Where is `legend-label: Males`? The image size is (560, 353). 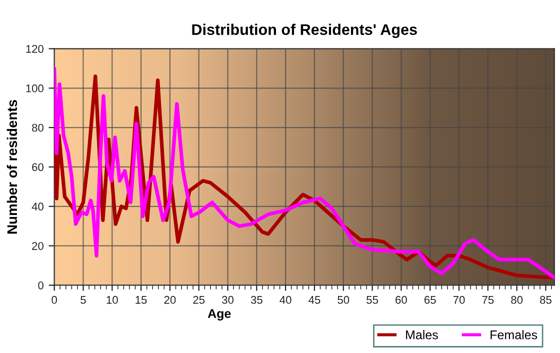 legend-label: Males is located at coordinates (422, 335).